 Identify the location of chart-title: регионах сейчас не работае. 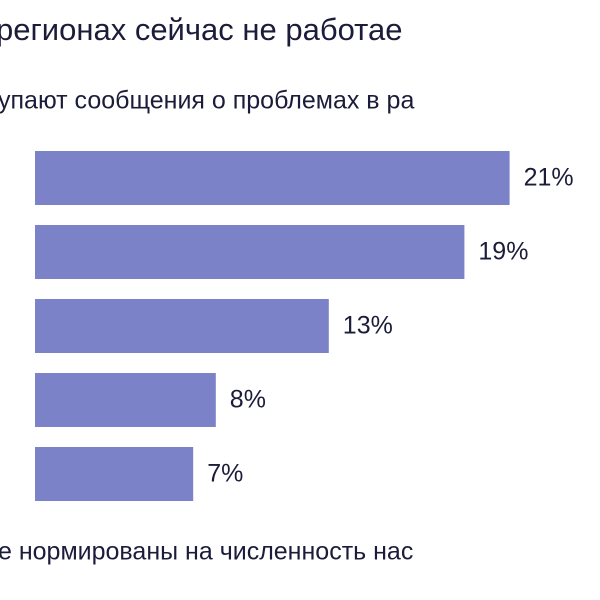
(201, 29).